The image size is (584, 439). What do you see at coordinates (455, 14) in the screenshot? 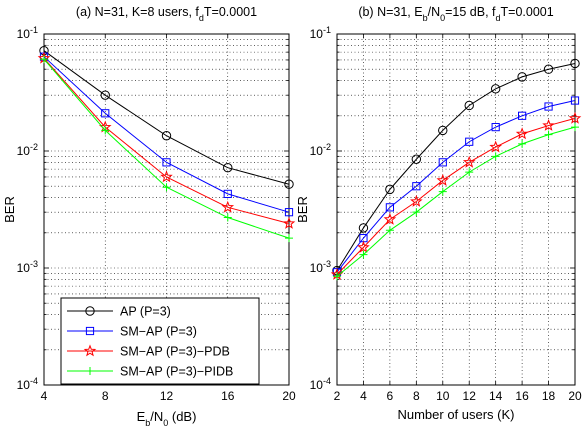
I see `chart-title: (b) N=31, Eb/N0=15 dB, fdT=0.0001` at bounding box center [455, 14].